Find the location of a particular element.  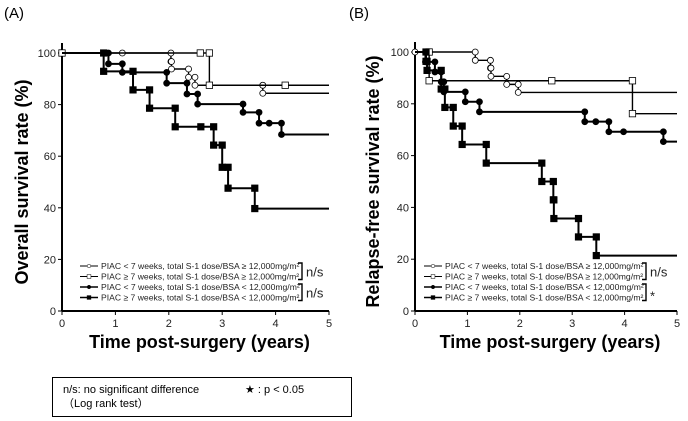

y-tick-label: 80 is located at coordinates (403, 105).